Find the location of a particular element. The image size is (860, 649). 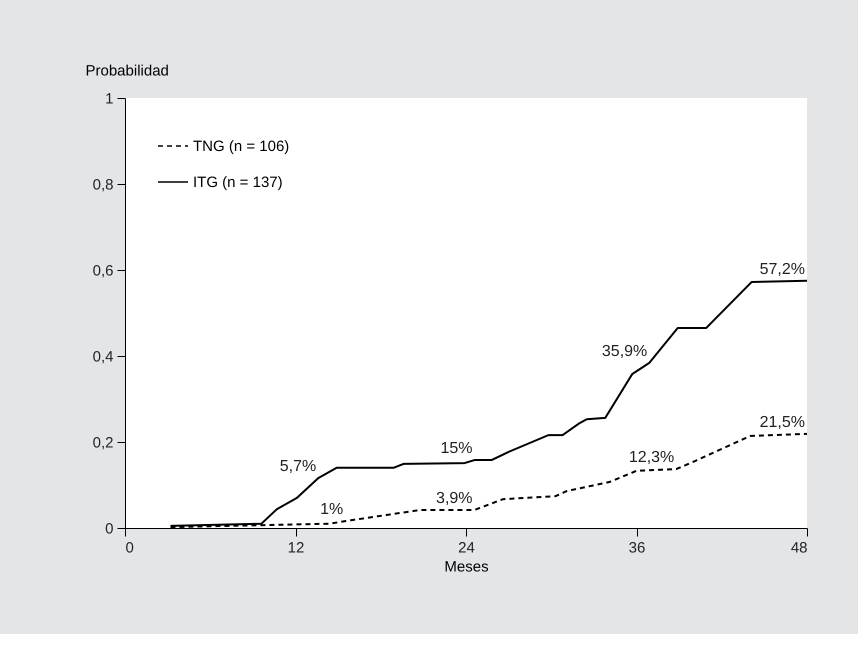

annotation: 57,2% is located at coordinates (782, 269).